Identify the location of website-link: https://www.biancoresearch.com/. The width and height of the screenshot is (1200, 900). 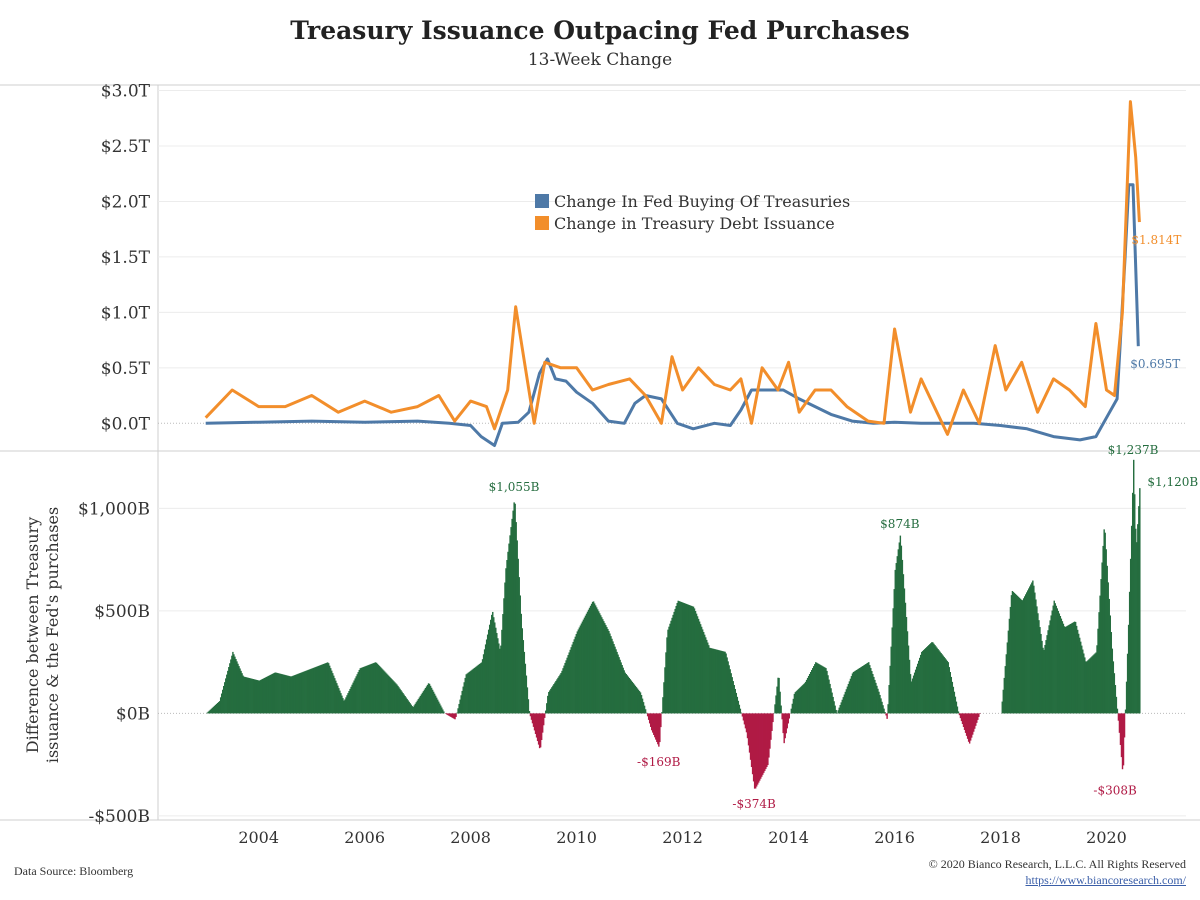
(1105, 880).